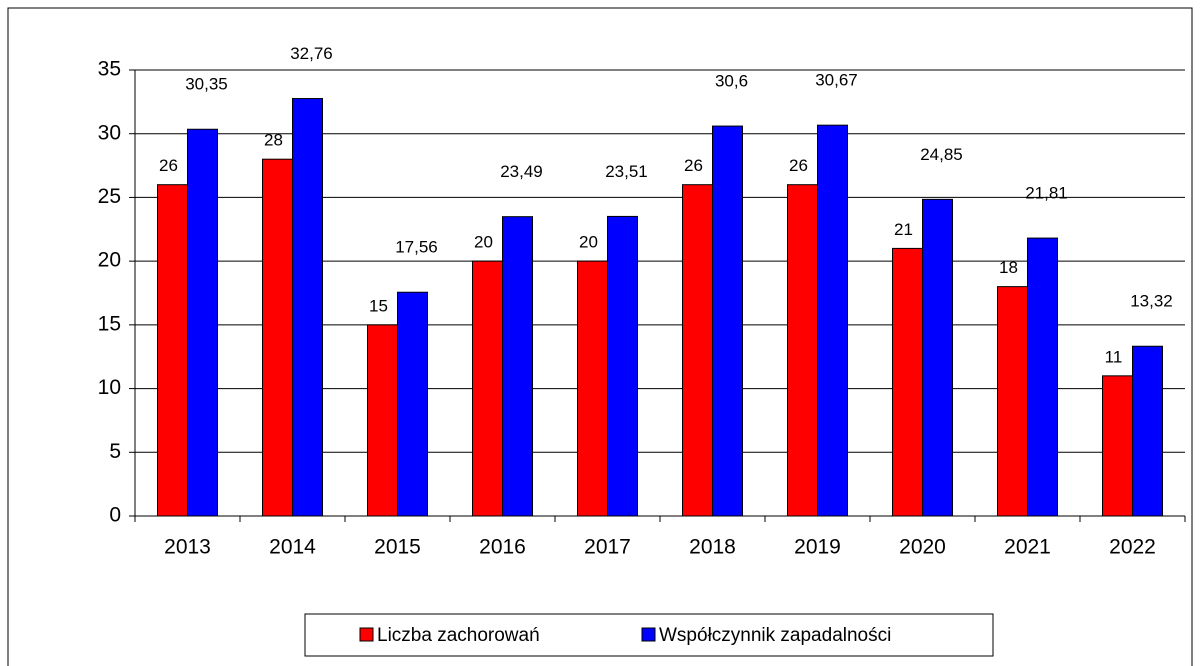 The width and height of the screenshot is (1200, 666). What do you see at coordinates (1027, 547) in the screenshot?
I see `x-tick-label: 2021` at bounding box center [1027, 547].